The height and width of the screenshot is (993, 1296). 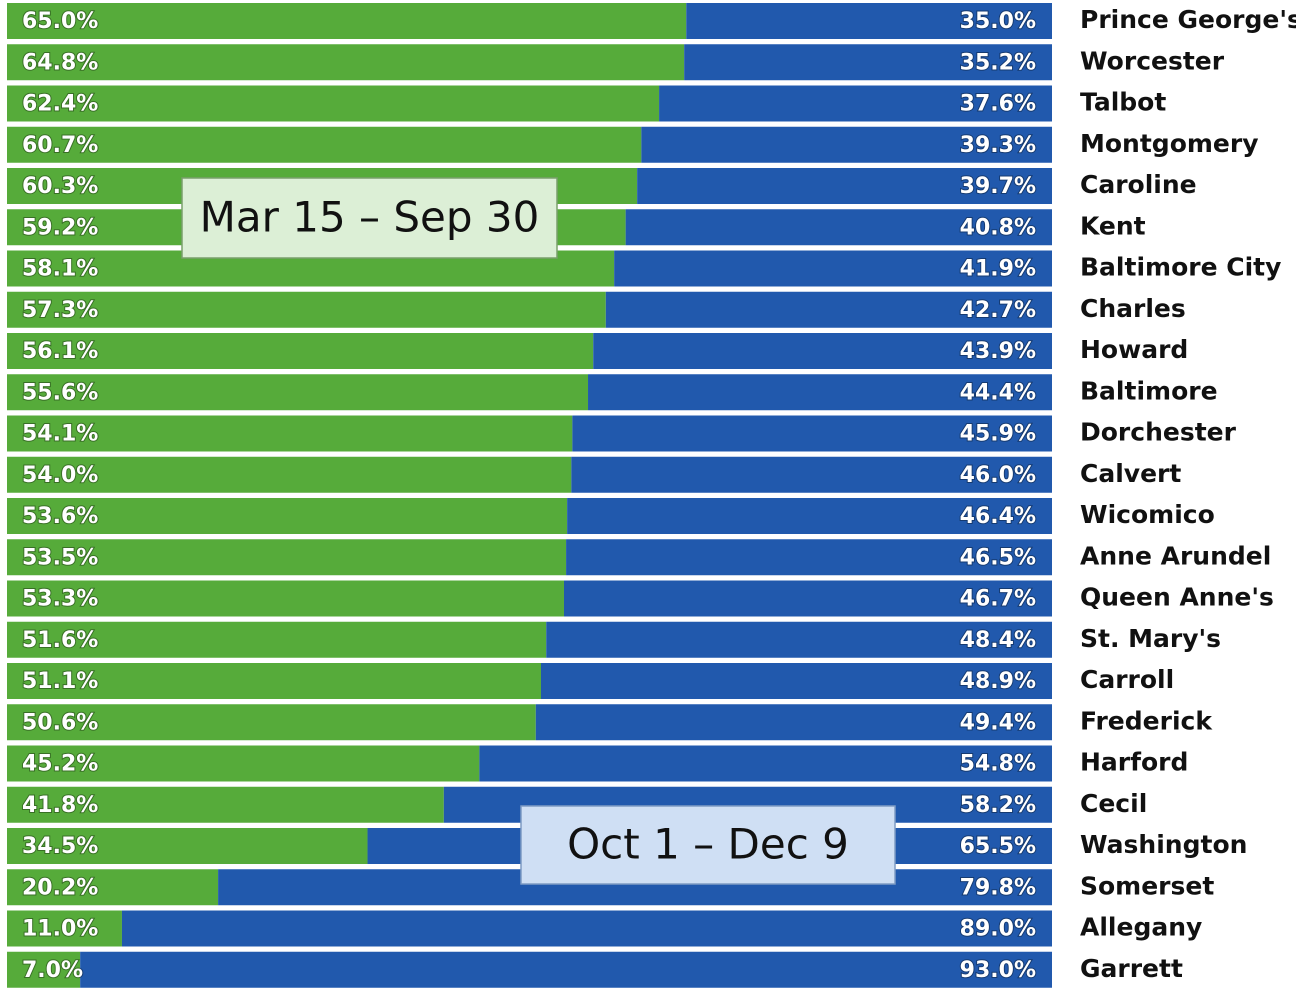 I want to click on value-label: 60.7%, so click(x=60, y=145).